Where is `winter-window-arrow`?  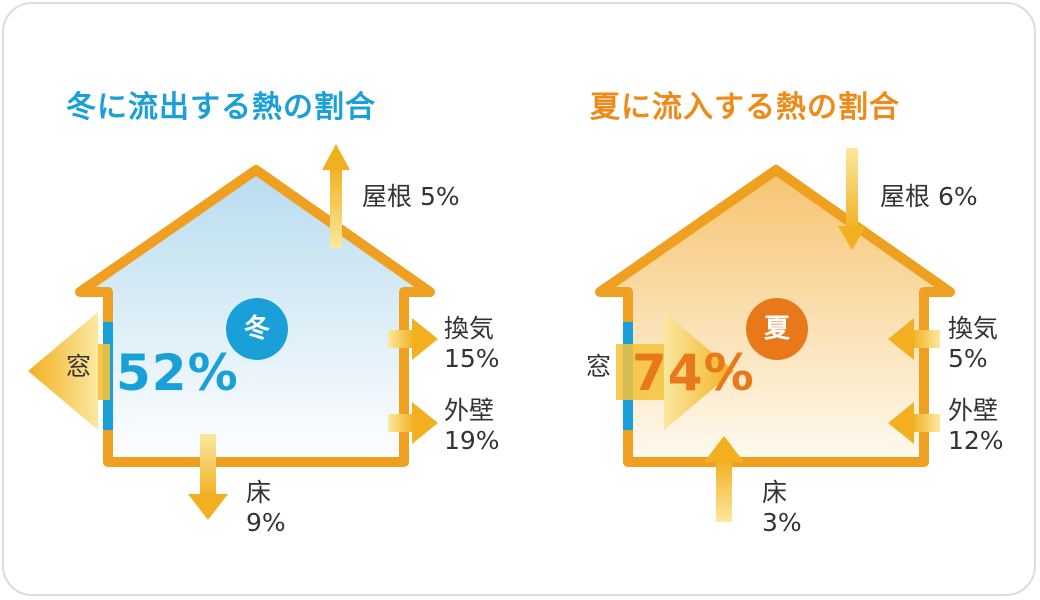 winter-window-arrow is located at coordinates (69, 371).